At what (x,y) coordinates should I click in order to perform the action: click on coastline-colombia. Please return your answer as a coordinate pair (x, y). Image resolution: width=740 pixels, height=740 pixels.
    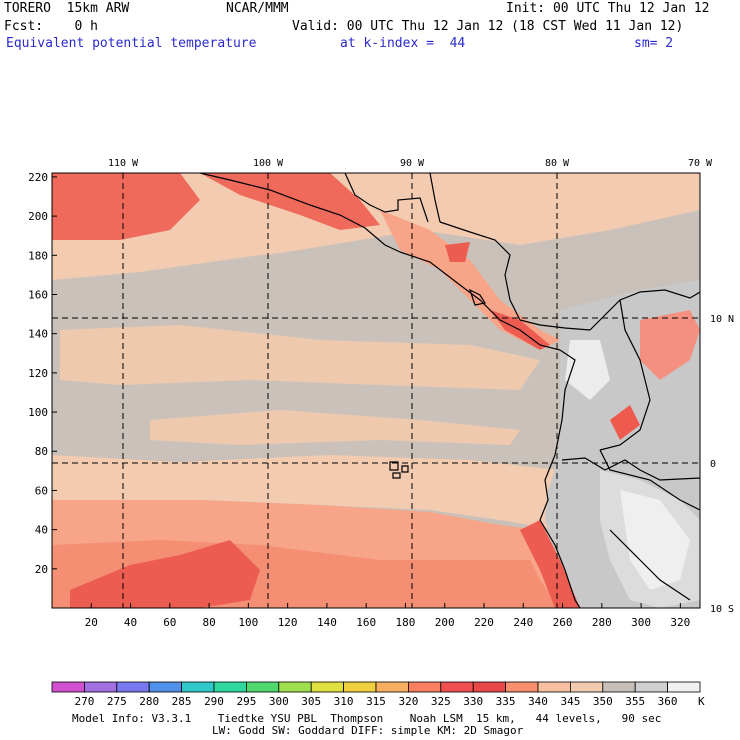
    Looking at the image, I should click on (644, 310).